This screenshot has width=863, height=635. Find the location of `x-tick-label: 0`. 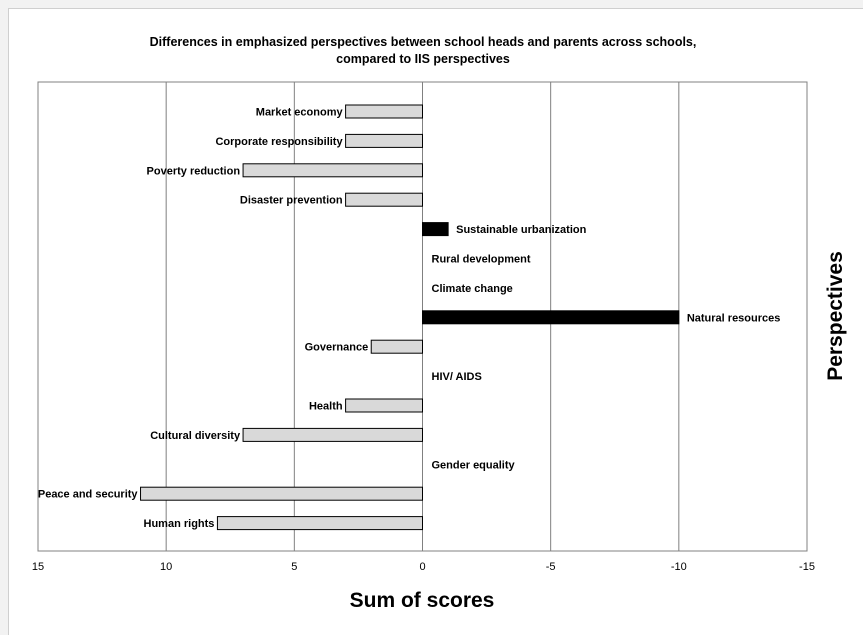

x-tick-label: 0 is located at coordinates (422, 567).